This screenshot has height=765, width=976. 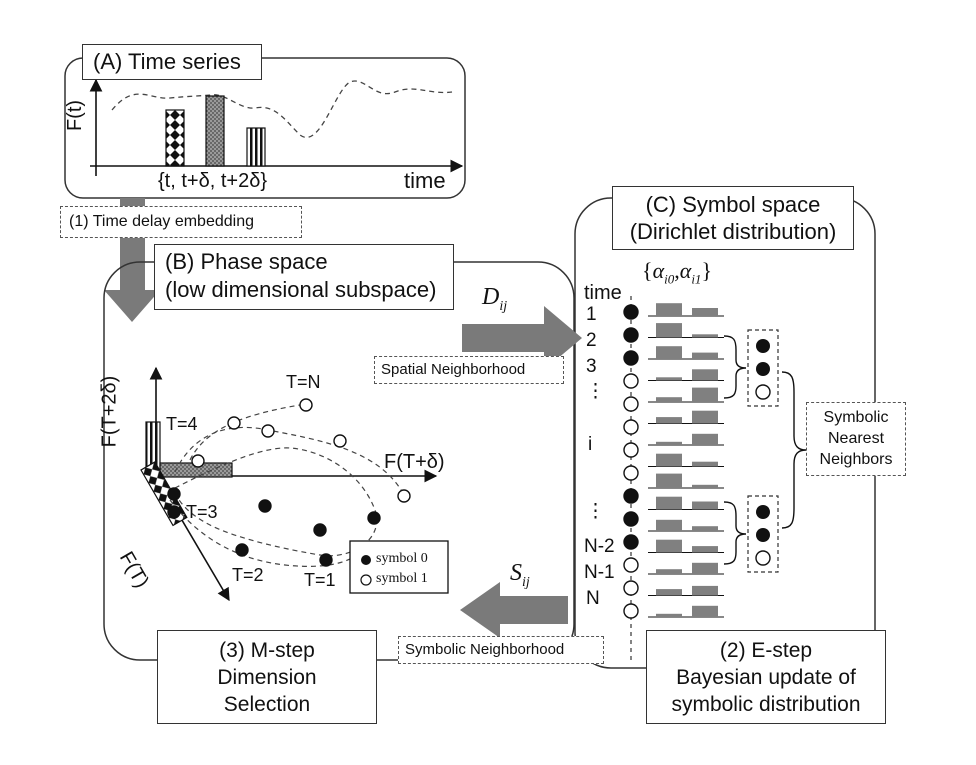 I want to click on time-series-curve, so click(x=282, y=109).